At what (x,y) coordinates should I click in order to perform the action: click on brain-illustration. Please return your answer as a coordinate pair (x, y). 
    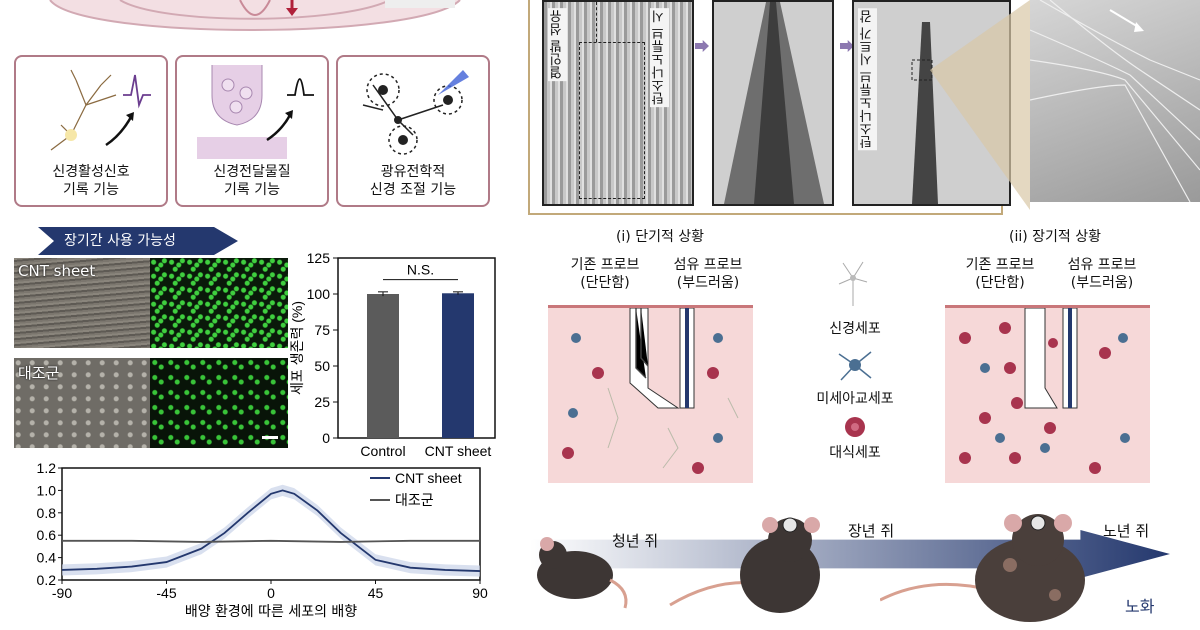
    Looking at the image, I should click on (255, 15).